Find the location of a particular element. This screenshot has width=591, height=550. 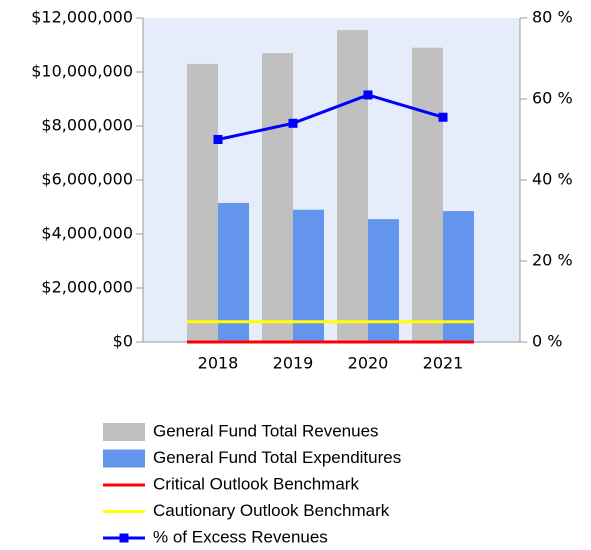

y-tick-label: $10,000,000 is located at coordinates (82, 71).